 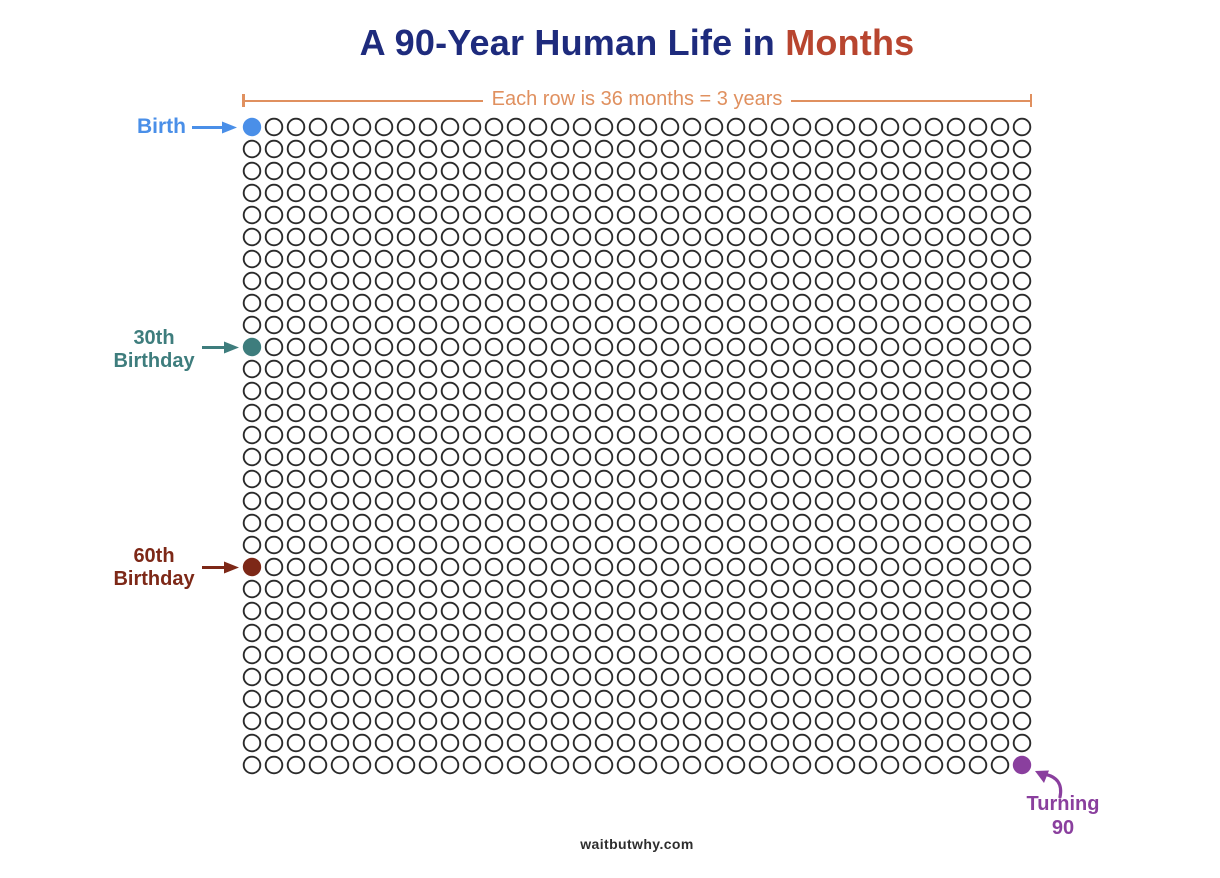 What do you see at coordinates (1063, 804) in the screenshot?
I see `milestone-label-line: Turning` at bounding box center [1063, 804].